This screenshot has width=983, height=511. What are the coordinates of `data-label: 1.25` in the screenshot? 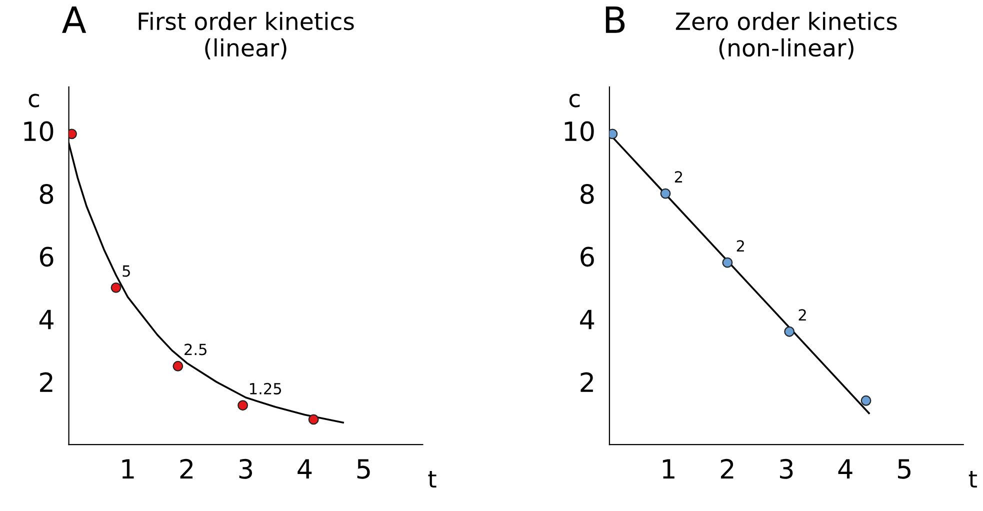 It's located at (266, 388).